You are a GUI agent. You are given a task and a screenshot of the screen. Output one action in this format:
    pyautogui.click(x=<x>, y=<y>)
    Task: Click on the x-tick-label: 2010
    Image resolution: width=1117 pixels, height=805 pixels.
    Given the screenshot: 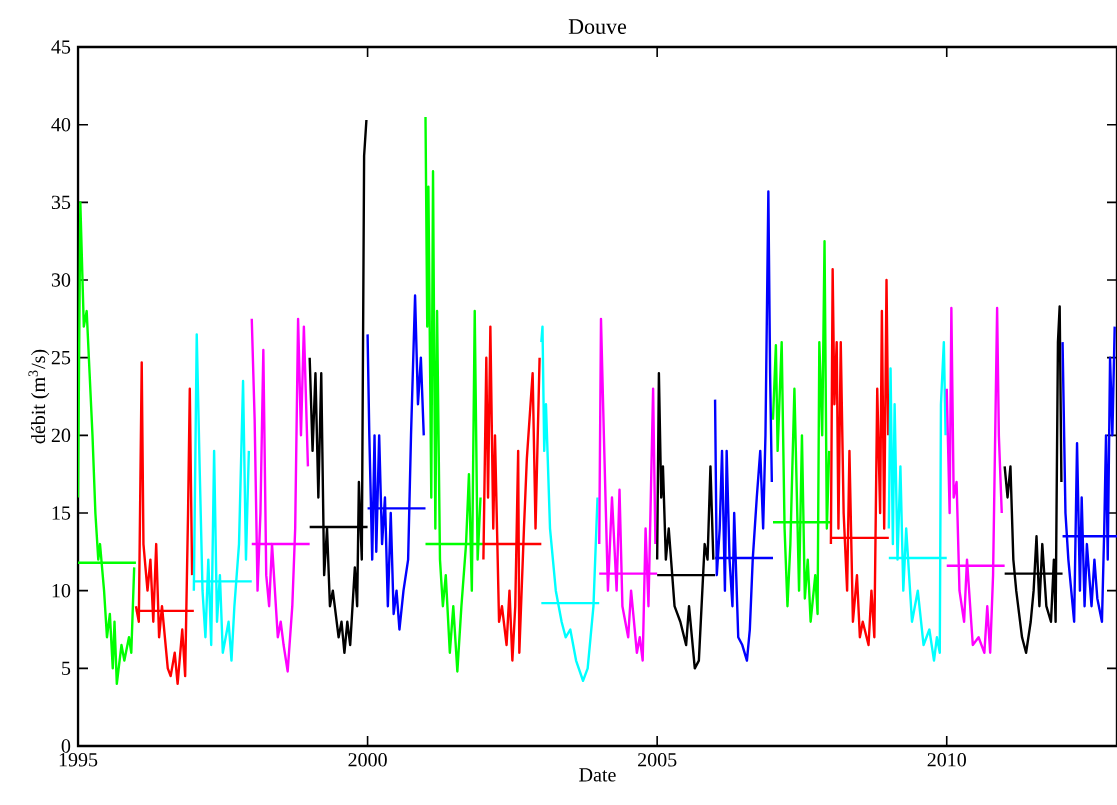 What is the action you would take?
    pyautogui.click(x=946, y=760)
    